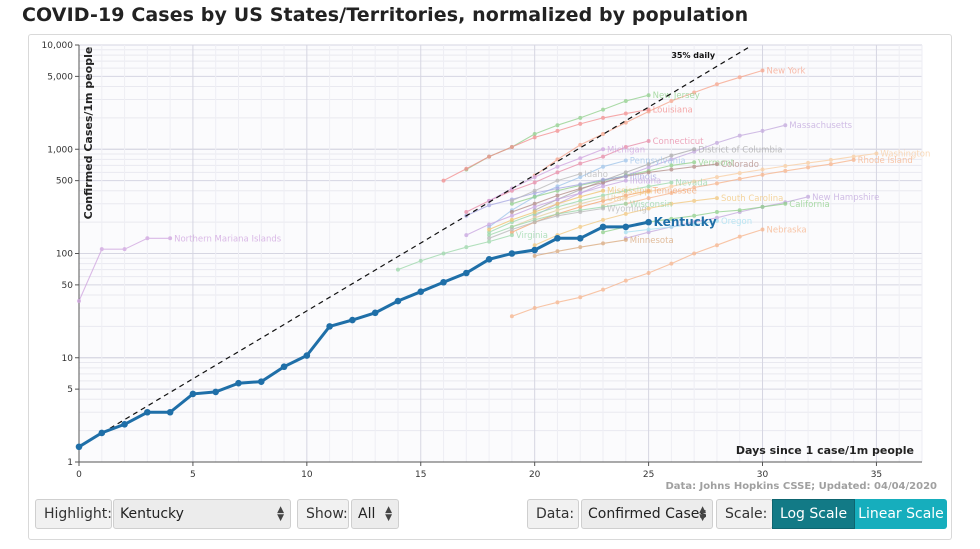 This screenshot has height=549, width=980. I want to click on linear-scale-button: Linear Scale, so click(901, 514).